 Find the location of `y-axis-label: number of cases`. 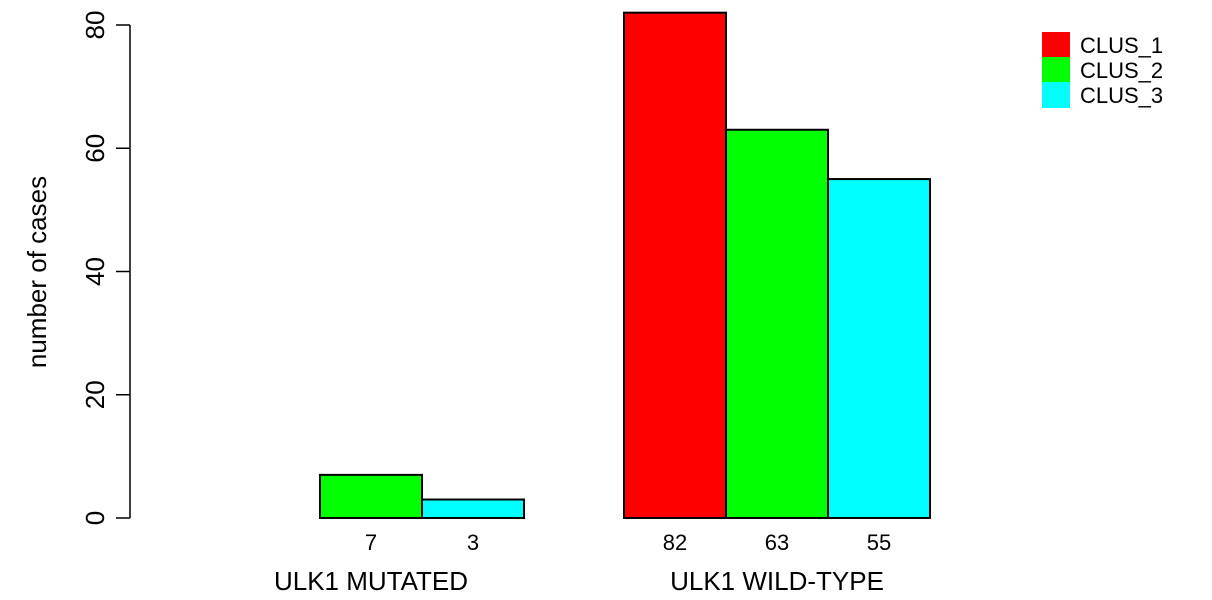

y-axis-label: number of cases is located at coordinates (37, 272).